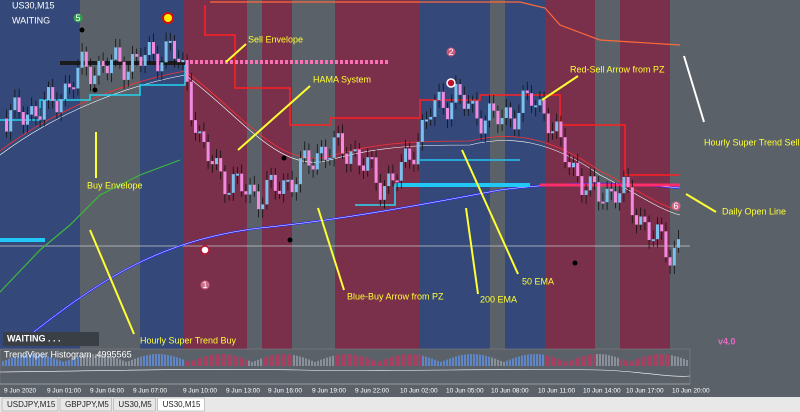 The image size is (800, 412). I want to click on sell-signal-dot, so click(168, 18).